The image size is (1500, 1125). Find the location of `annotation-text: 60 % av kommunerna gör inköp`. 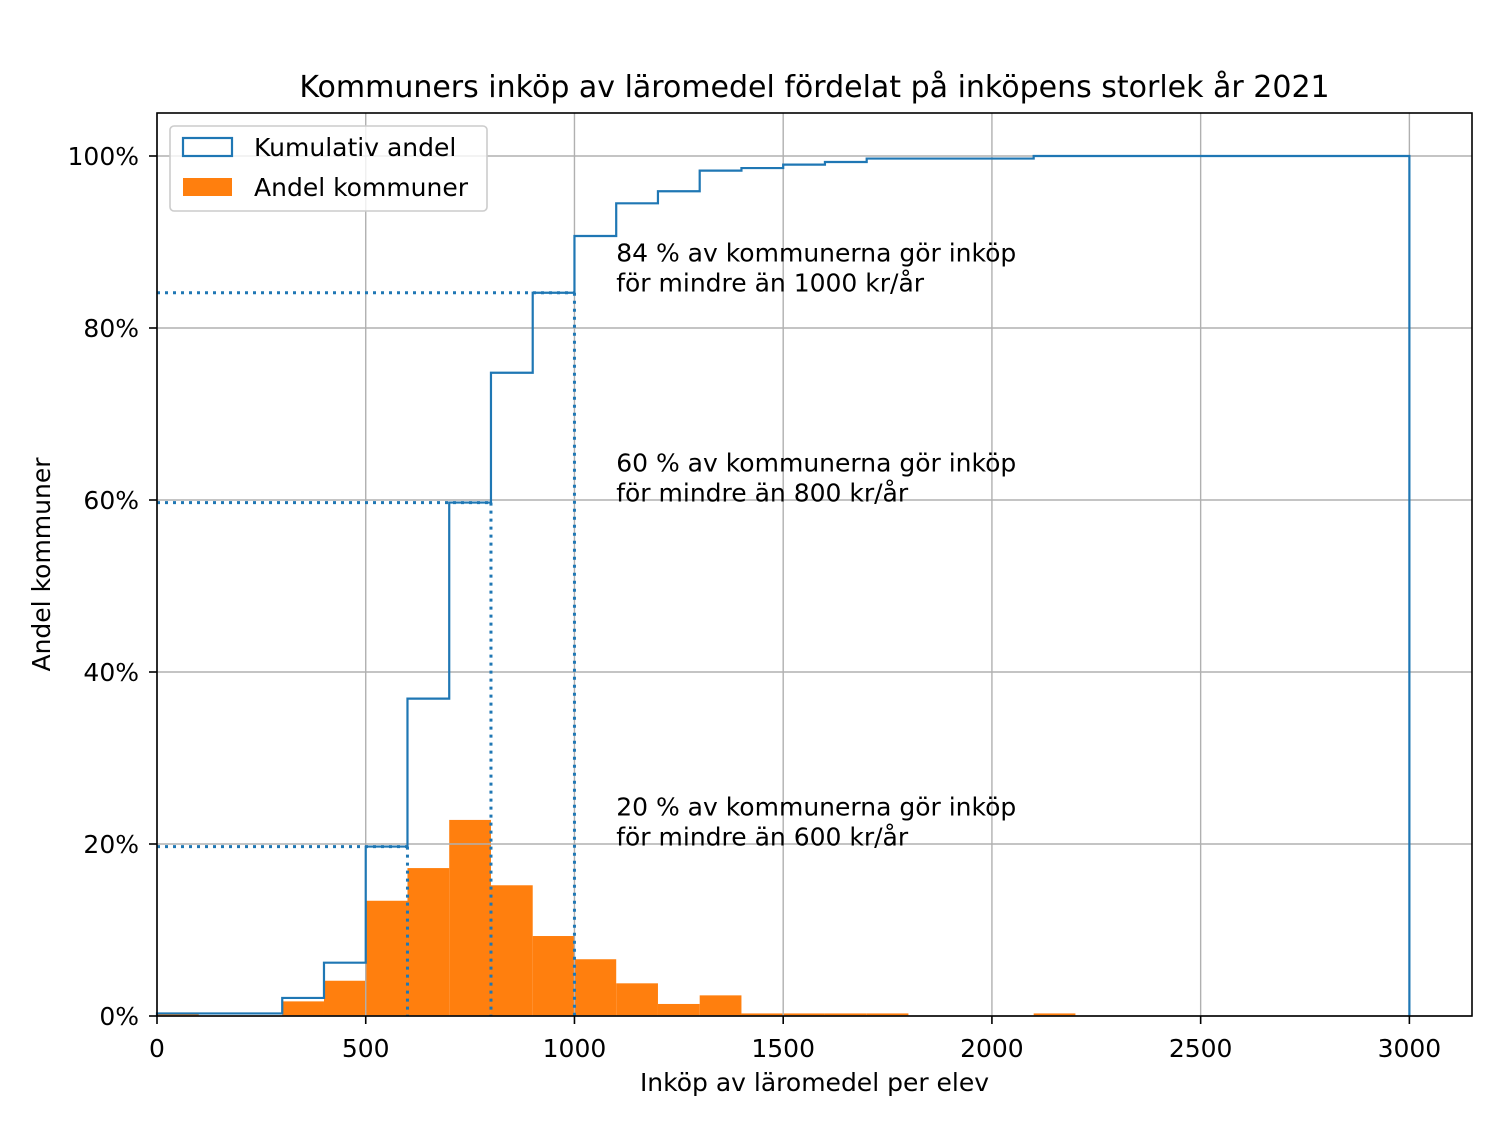

annotation-text: 60 % av kommunerna gör inköp is located at coordinates (816, 463).